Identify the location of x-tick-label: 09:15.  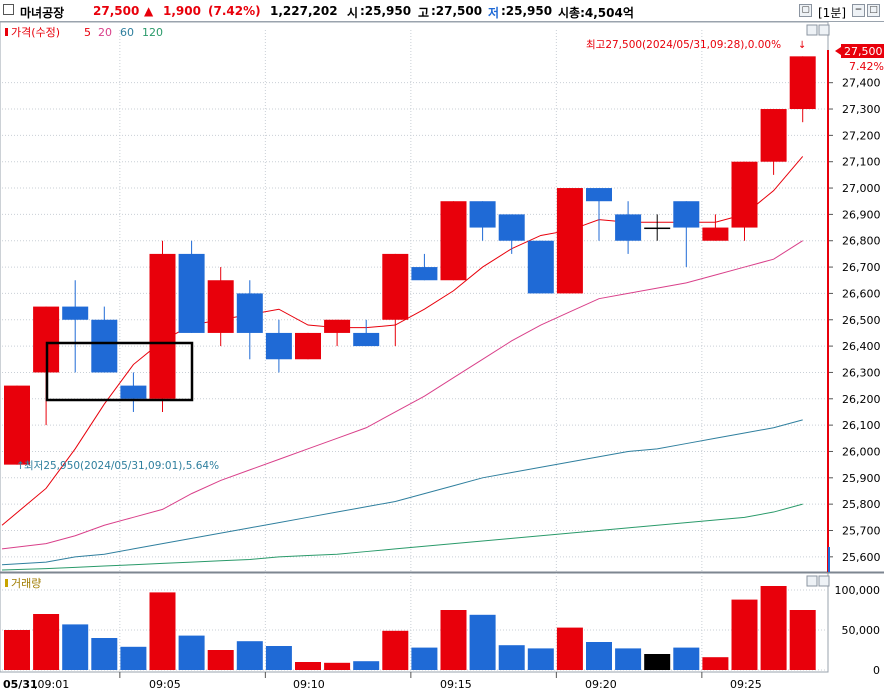
(456, 684).